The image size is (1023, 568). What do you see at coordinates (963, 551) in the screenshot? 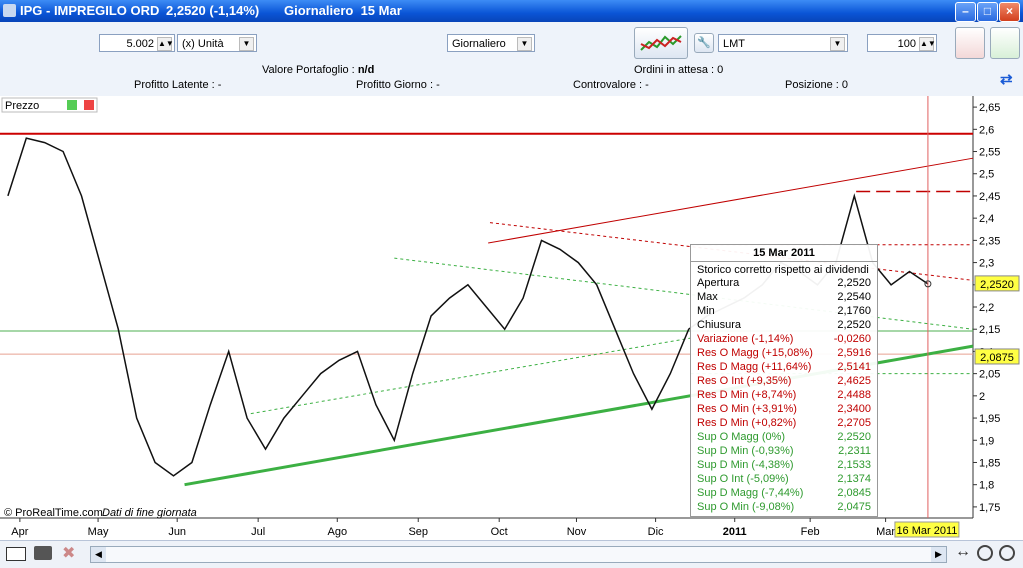
I see `pan-icon: ↔` at bounding box center [963, 551].